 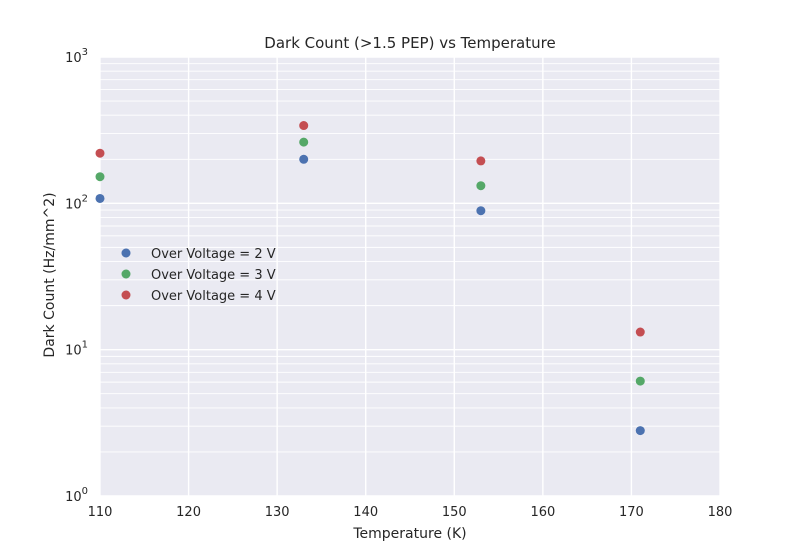 I want to click on x-tick-label: 130, so click(x=277, y=512).